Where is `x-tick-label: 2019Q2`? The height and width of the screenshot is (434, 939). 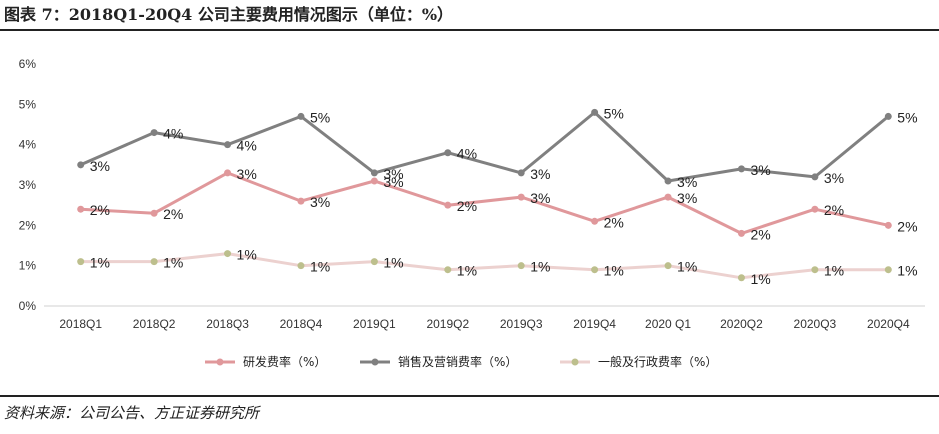
x-tick-label: 2019Q2 is located at coordinates (447, 324).